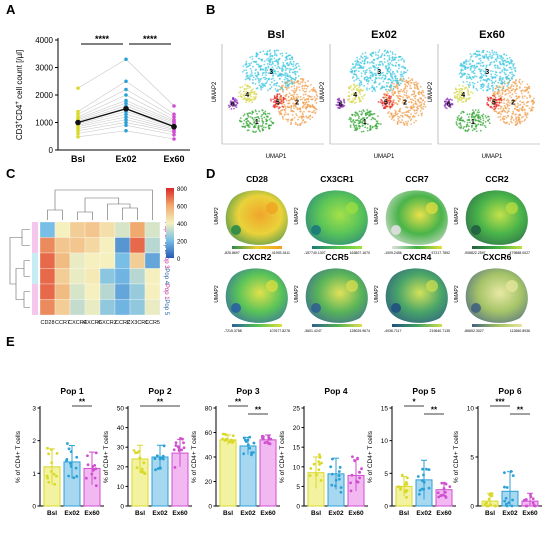  Describe the element at coordinates (233, 105) in the screenshot. I see `cluster-label: 6` at that location.